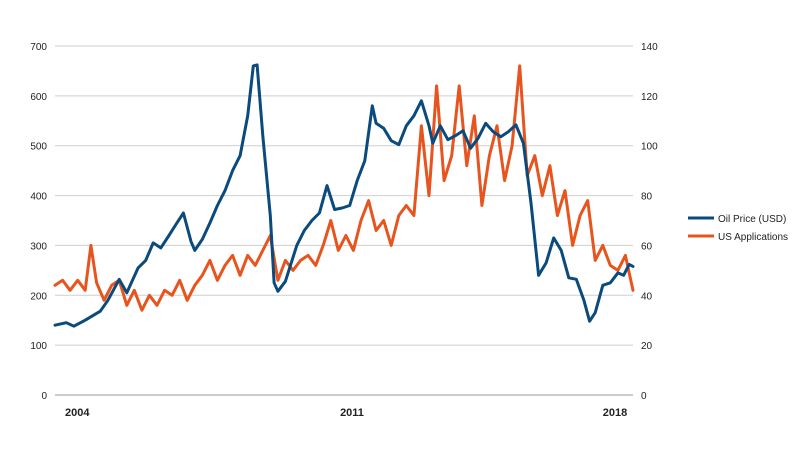 This screenshot has width=800, height=450. I want to click on legend-label-us-applications: US Applications, so click(753, 237).